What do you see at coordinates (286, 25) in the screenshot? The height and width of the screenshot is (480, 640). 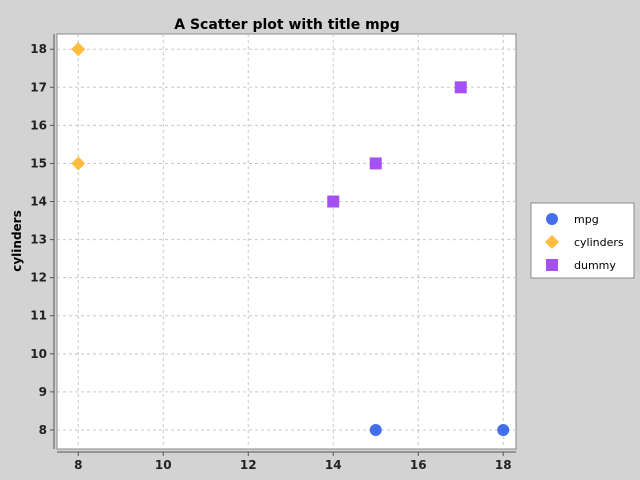 I see `chart-title: A Scatter plot with title mpg` at bounding box center [286, 25].